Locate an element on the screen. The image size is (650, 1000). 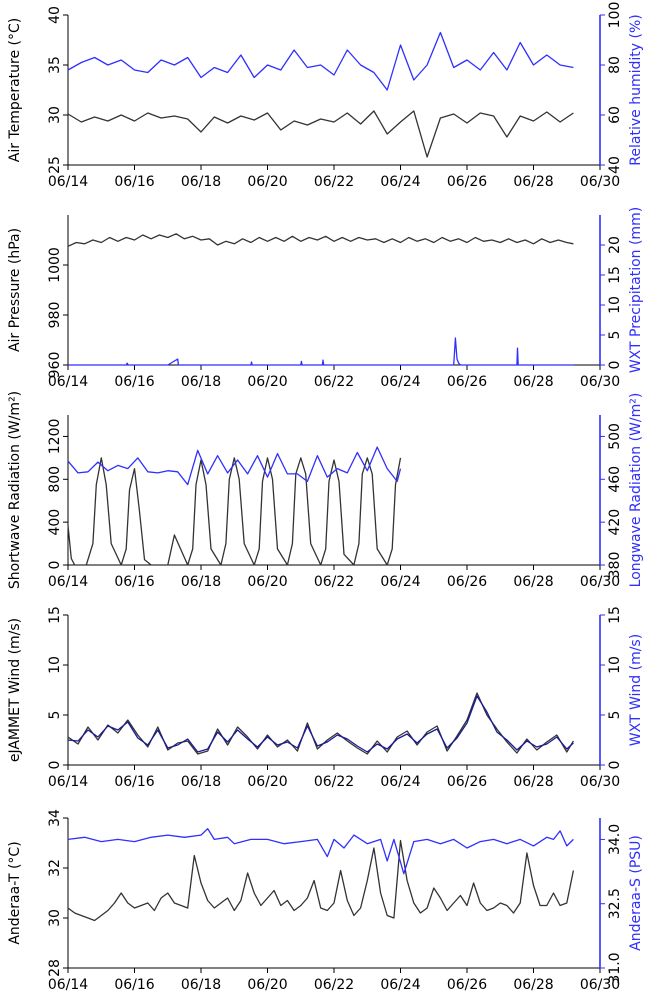
series-longwave-radiation is located at coordinates (234, 466).